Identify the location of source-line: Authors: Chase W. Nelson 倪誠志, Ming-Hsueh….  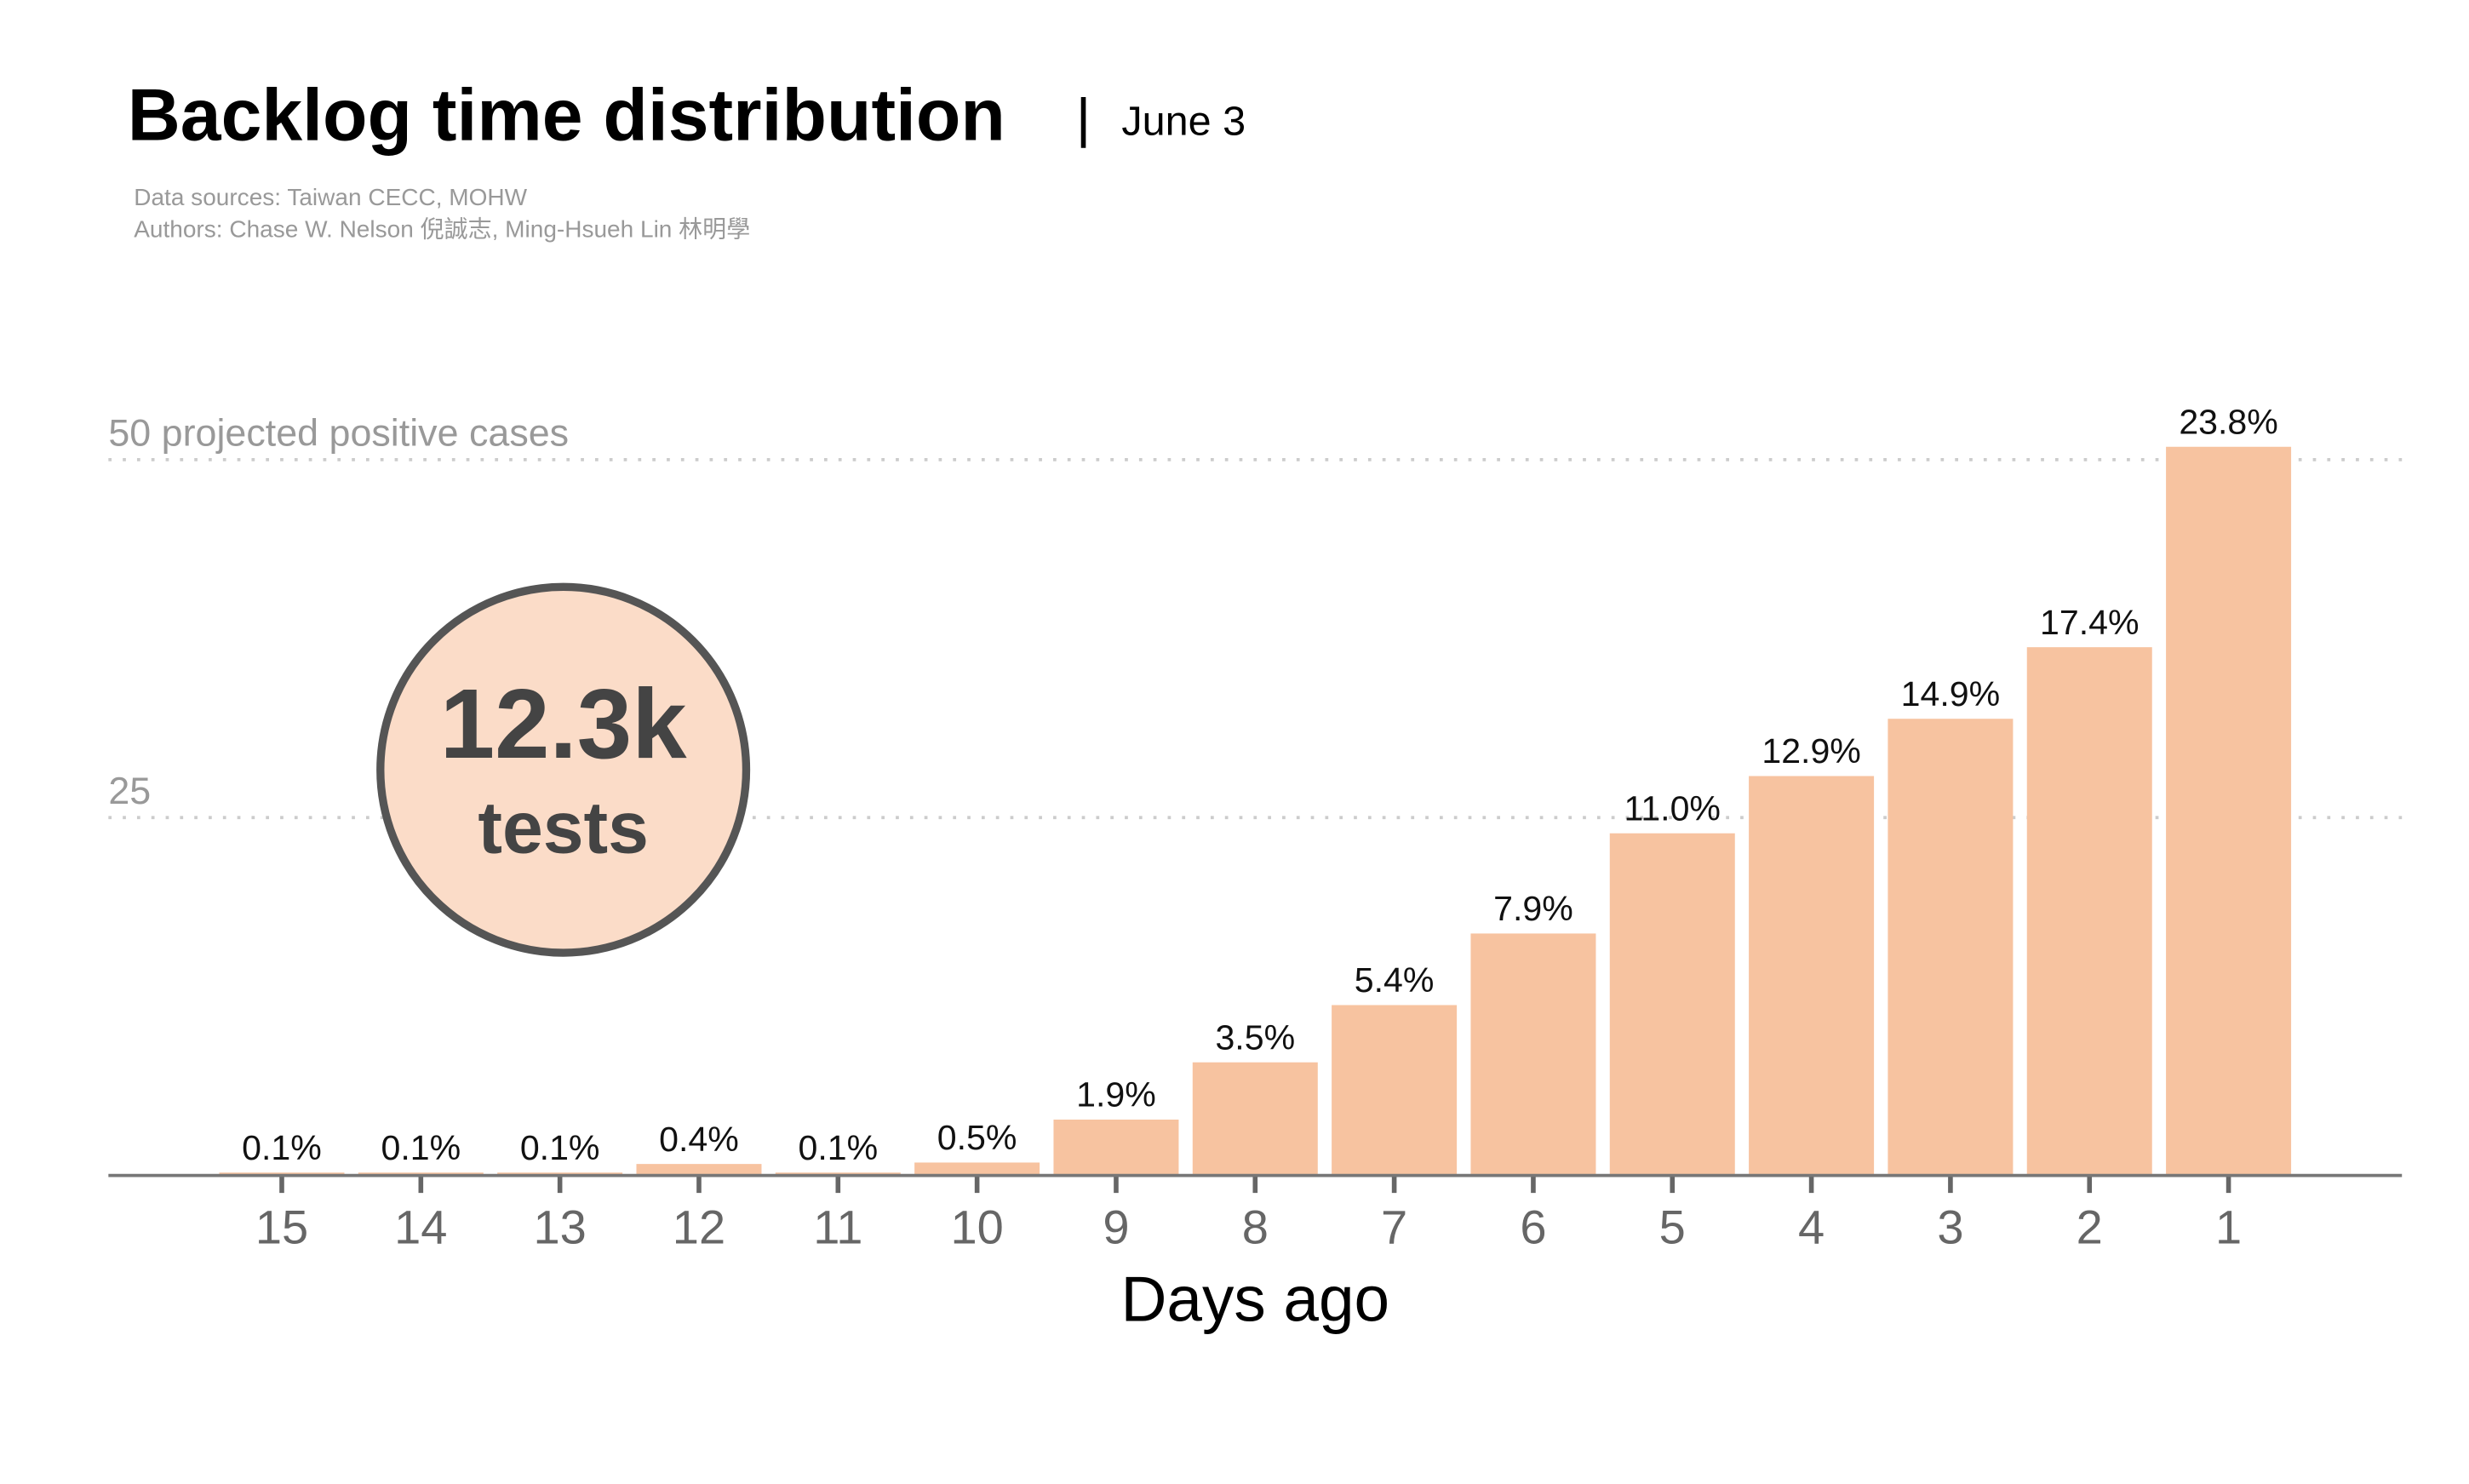
(442, 229).